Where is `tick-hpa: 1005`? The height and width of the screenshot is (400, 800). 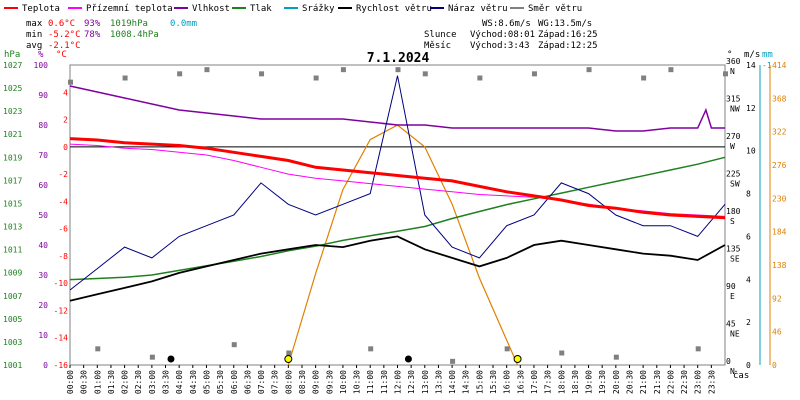 tick-hpa: 1005 is located at coordinates (12, 319).